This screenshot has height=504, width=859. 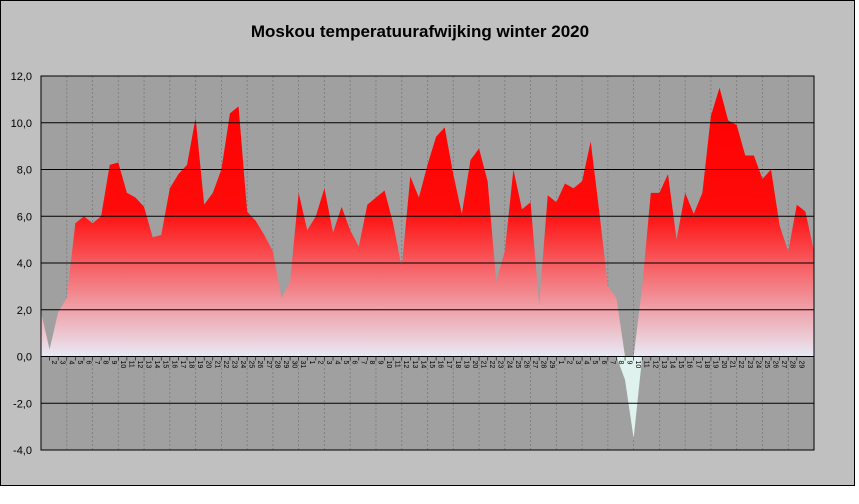 I want to click on y-tick-label: 10,0, so click(x=21, y=124).